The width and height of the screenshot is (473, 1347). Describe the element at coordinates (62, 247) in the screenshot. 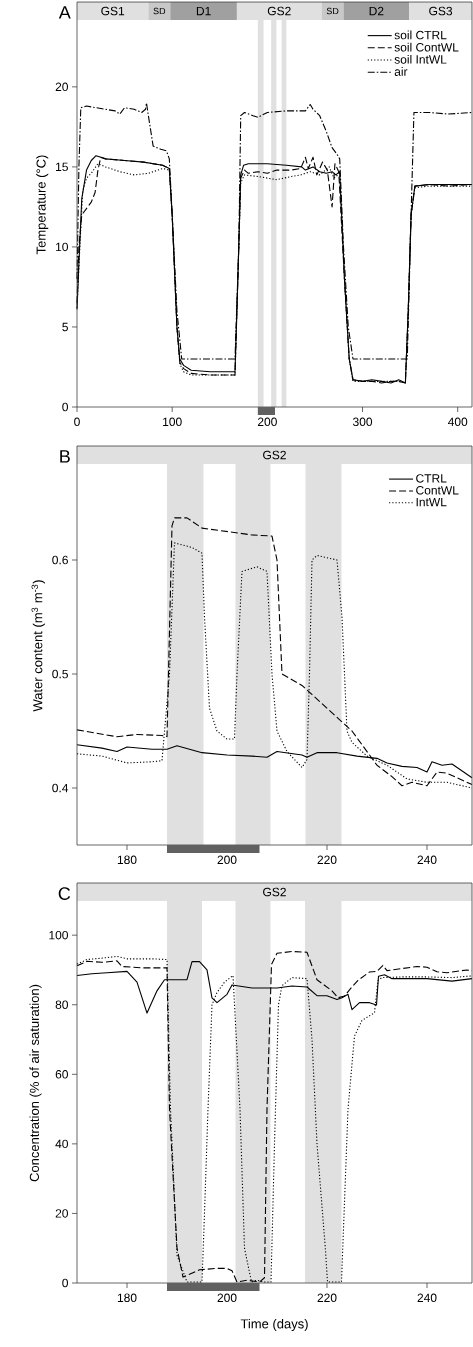

I see `y-tick-label: 10` at that location.